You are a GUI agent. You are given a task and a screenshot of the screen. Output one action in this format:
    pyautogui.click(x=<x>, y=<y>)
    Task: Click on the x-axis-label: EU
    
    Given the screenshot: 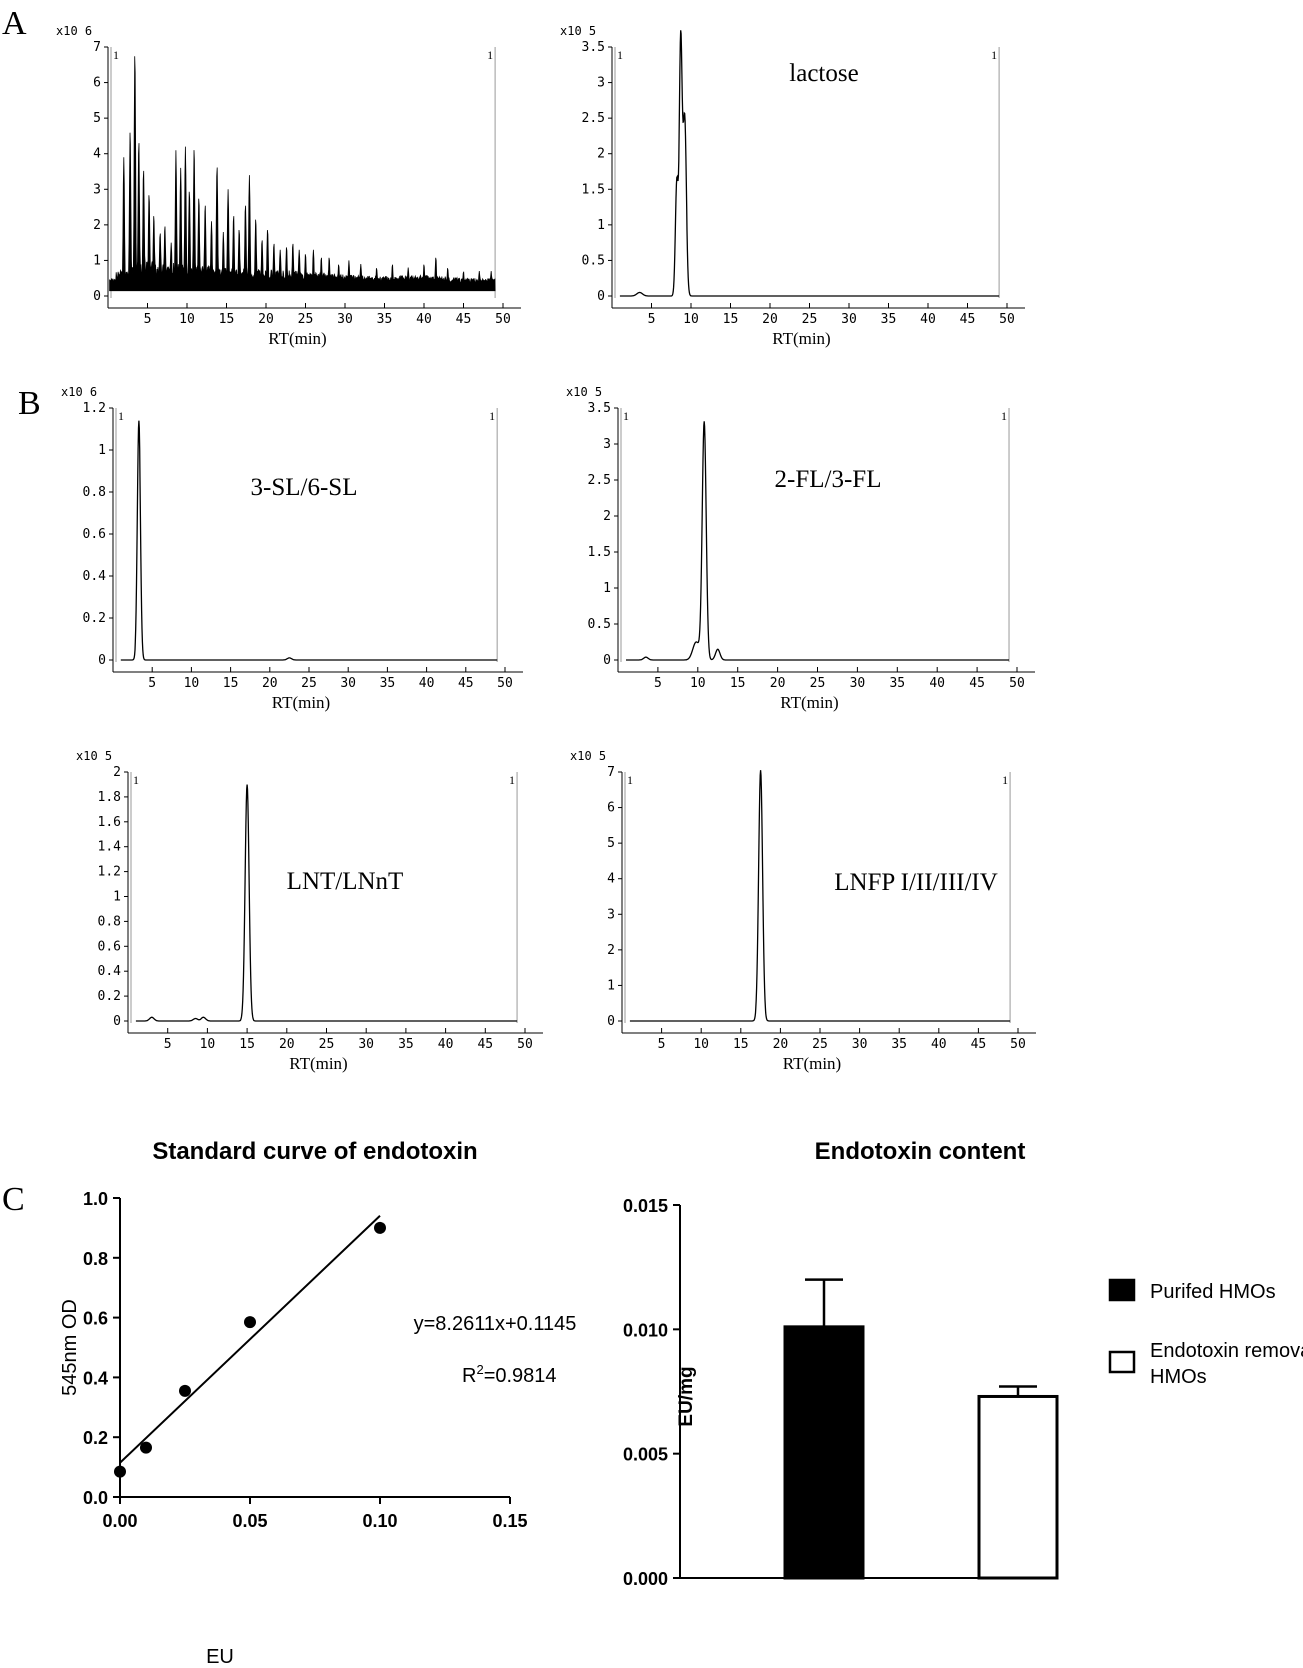 What is the action you would take?
    pyautogui.click(x=220, y=1657)
    